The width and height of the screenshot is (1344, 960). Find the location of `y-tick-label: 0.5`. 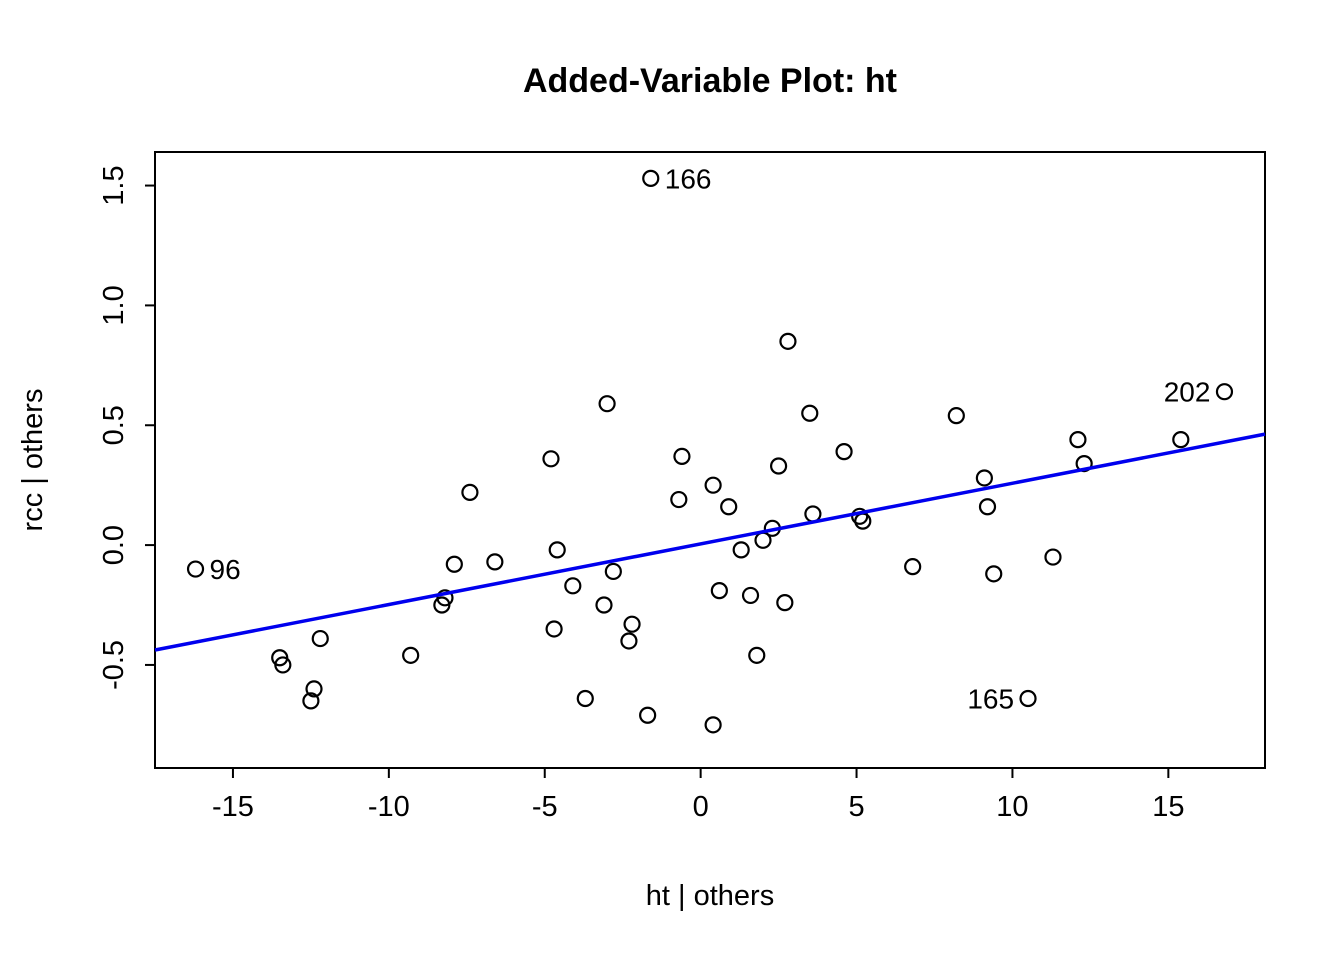

y-tick-label: 0.5 is located at coordinates (114, 425).